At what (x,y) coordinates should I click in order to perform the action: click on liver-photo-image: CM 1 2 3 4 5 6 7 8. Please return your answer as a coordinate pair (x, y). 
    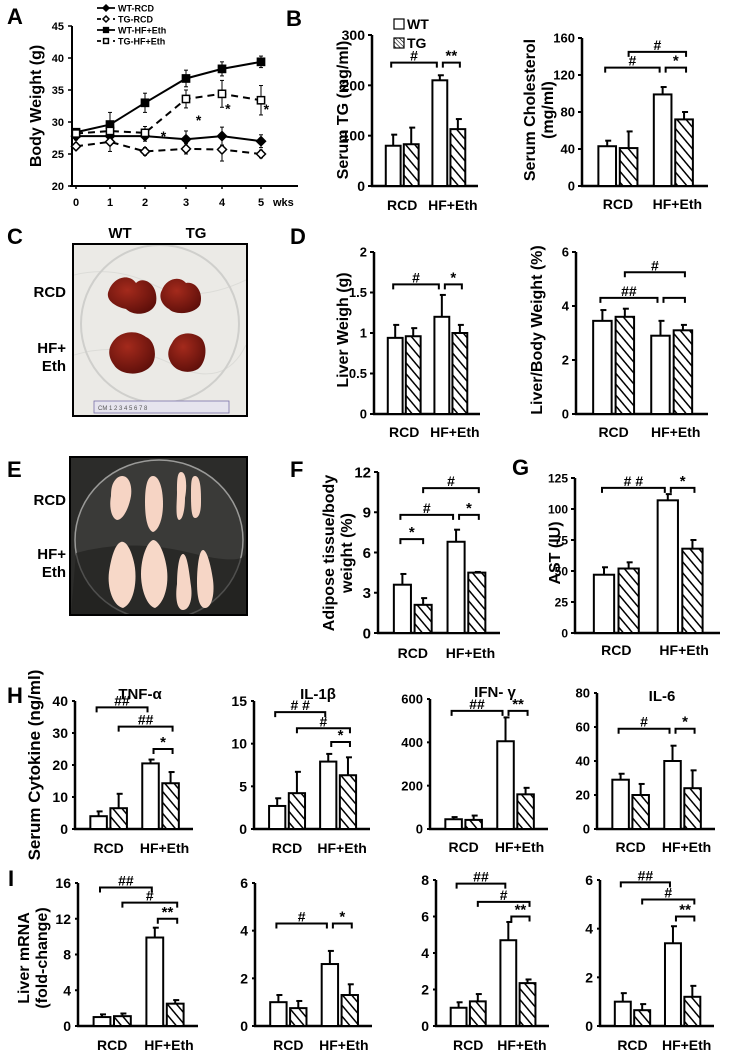
    Looking at the image, I should click on (160, 330).